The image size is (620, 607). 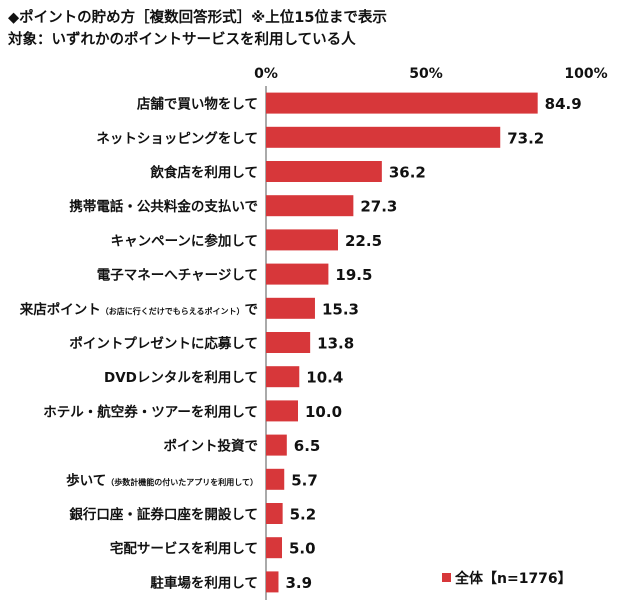 I want to click on category-label: 銀行口座・証券口座を開設して, so click(x=163, y=514).